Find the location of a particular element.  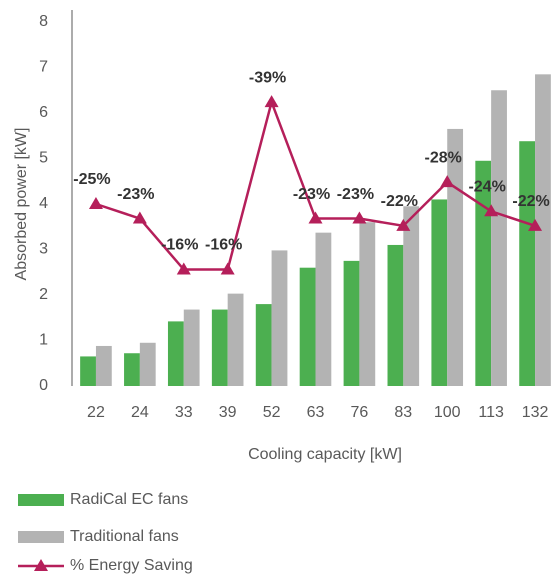

x-tick-label: 52 is located at coordinates (272, 412).